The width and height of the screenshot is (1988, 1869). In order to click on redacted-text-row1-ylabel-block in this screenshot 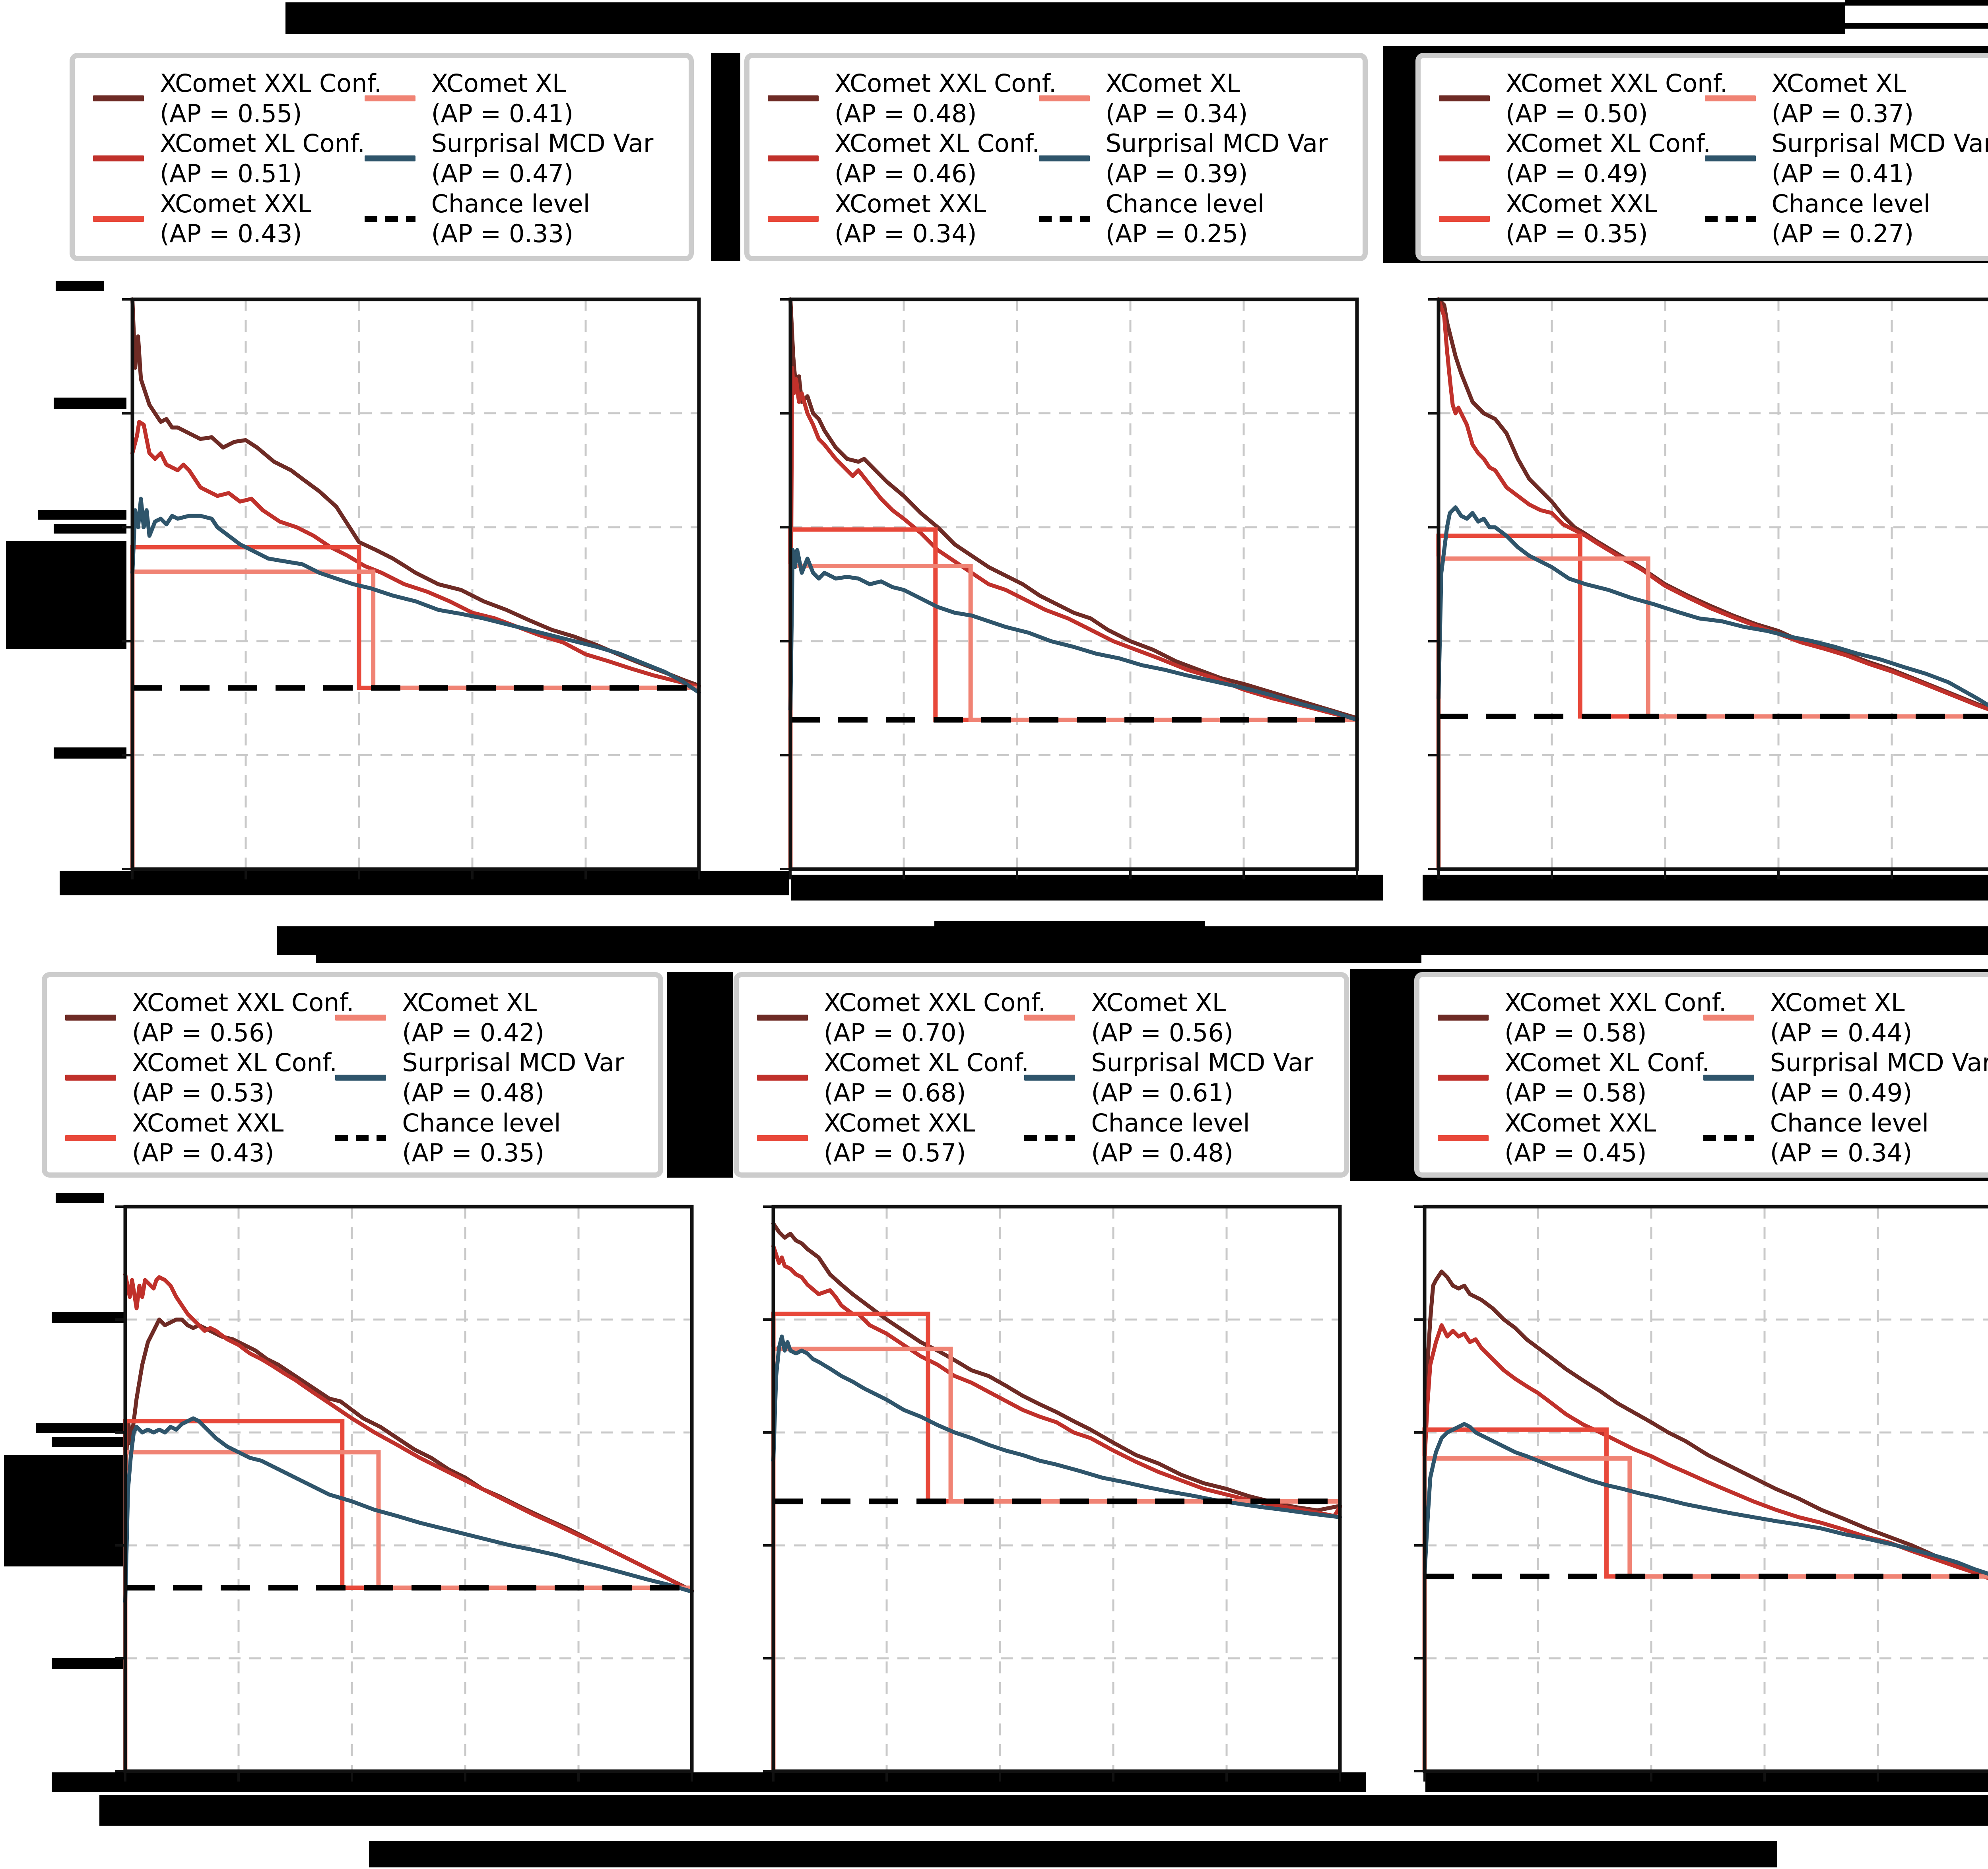, I will do `click(66, 595)`.